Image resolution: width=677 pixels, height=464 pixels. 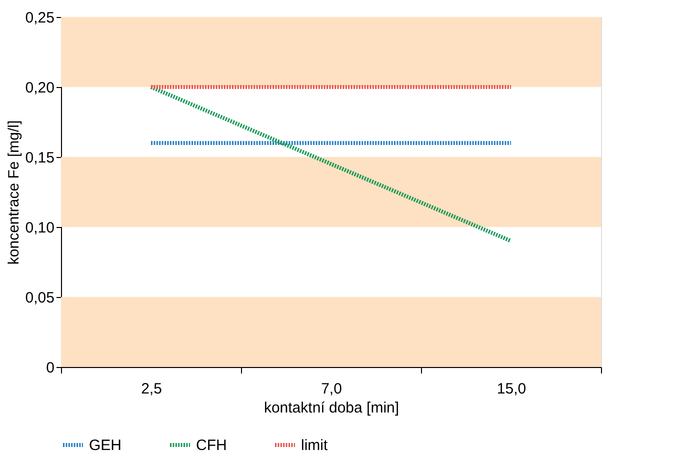 I want to click on y-axis-title: koncentrace Fe [mg/l], so click(x=13, y=192).